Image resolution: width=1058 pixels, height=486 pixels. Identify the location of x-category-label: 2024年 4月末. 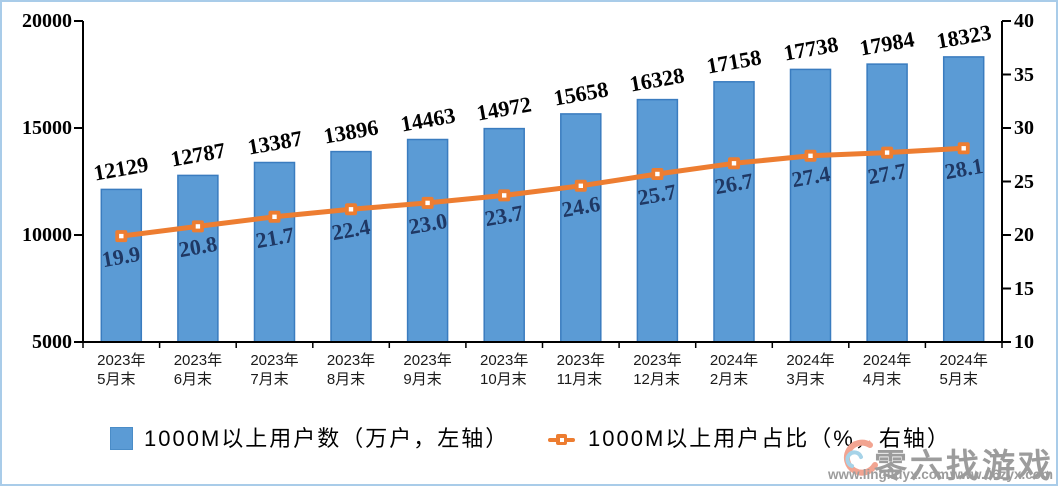
(887, 370).